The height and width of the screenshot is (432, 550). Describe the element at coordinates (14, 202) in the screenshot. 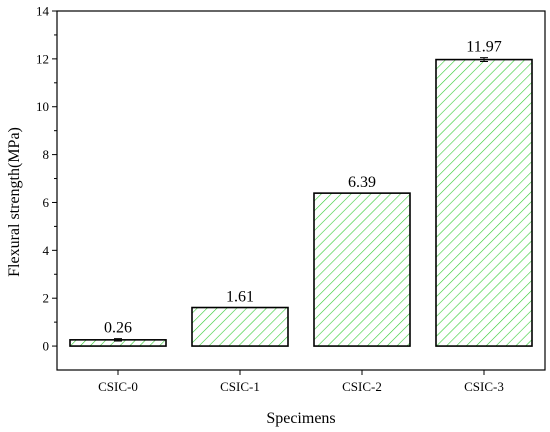

I see `y-axis-title: Flexural strength(MPa)` at that location.